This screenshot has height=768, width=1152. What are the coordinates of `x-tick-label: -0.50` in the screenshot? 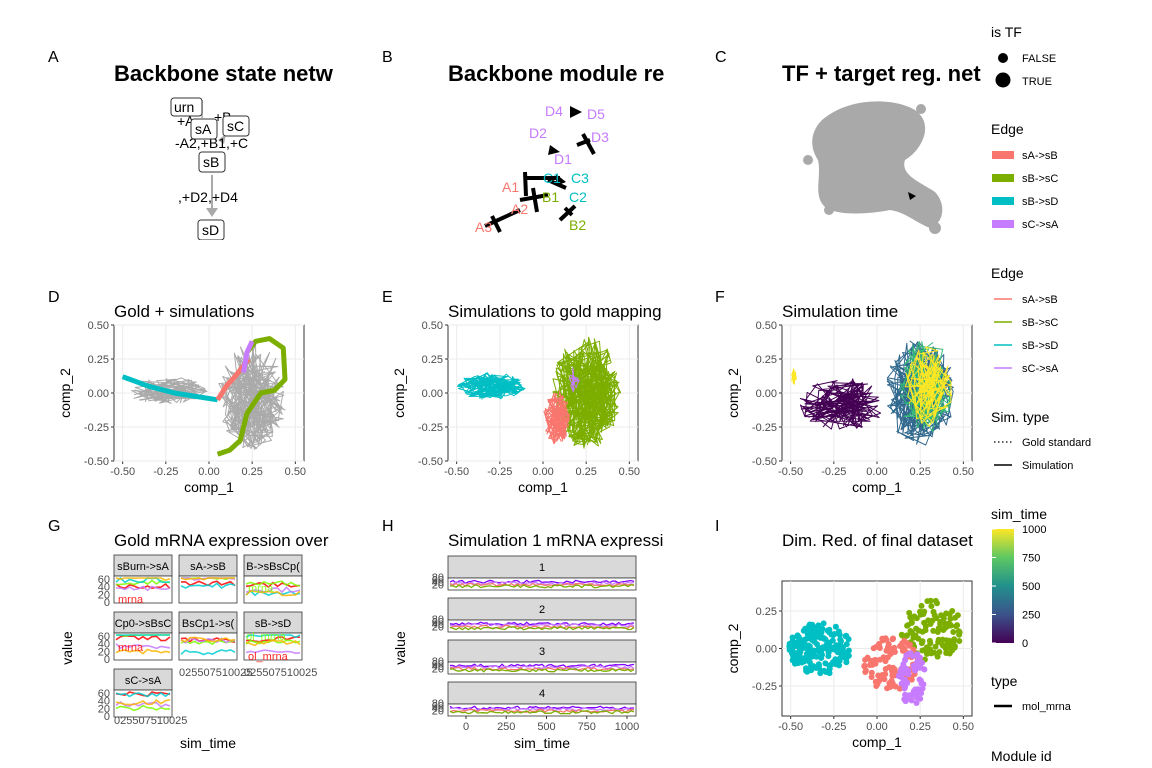 It's located at (790, 727).